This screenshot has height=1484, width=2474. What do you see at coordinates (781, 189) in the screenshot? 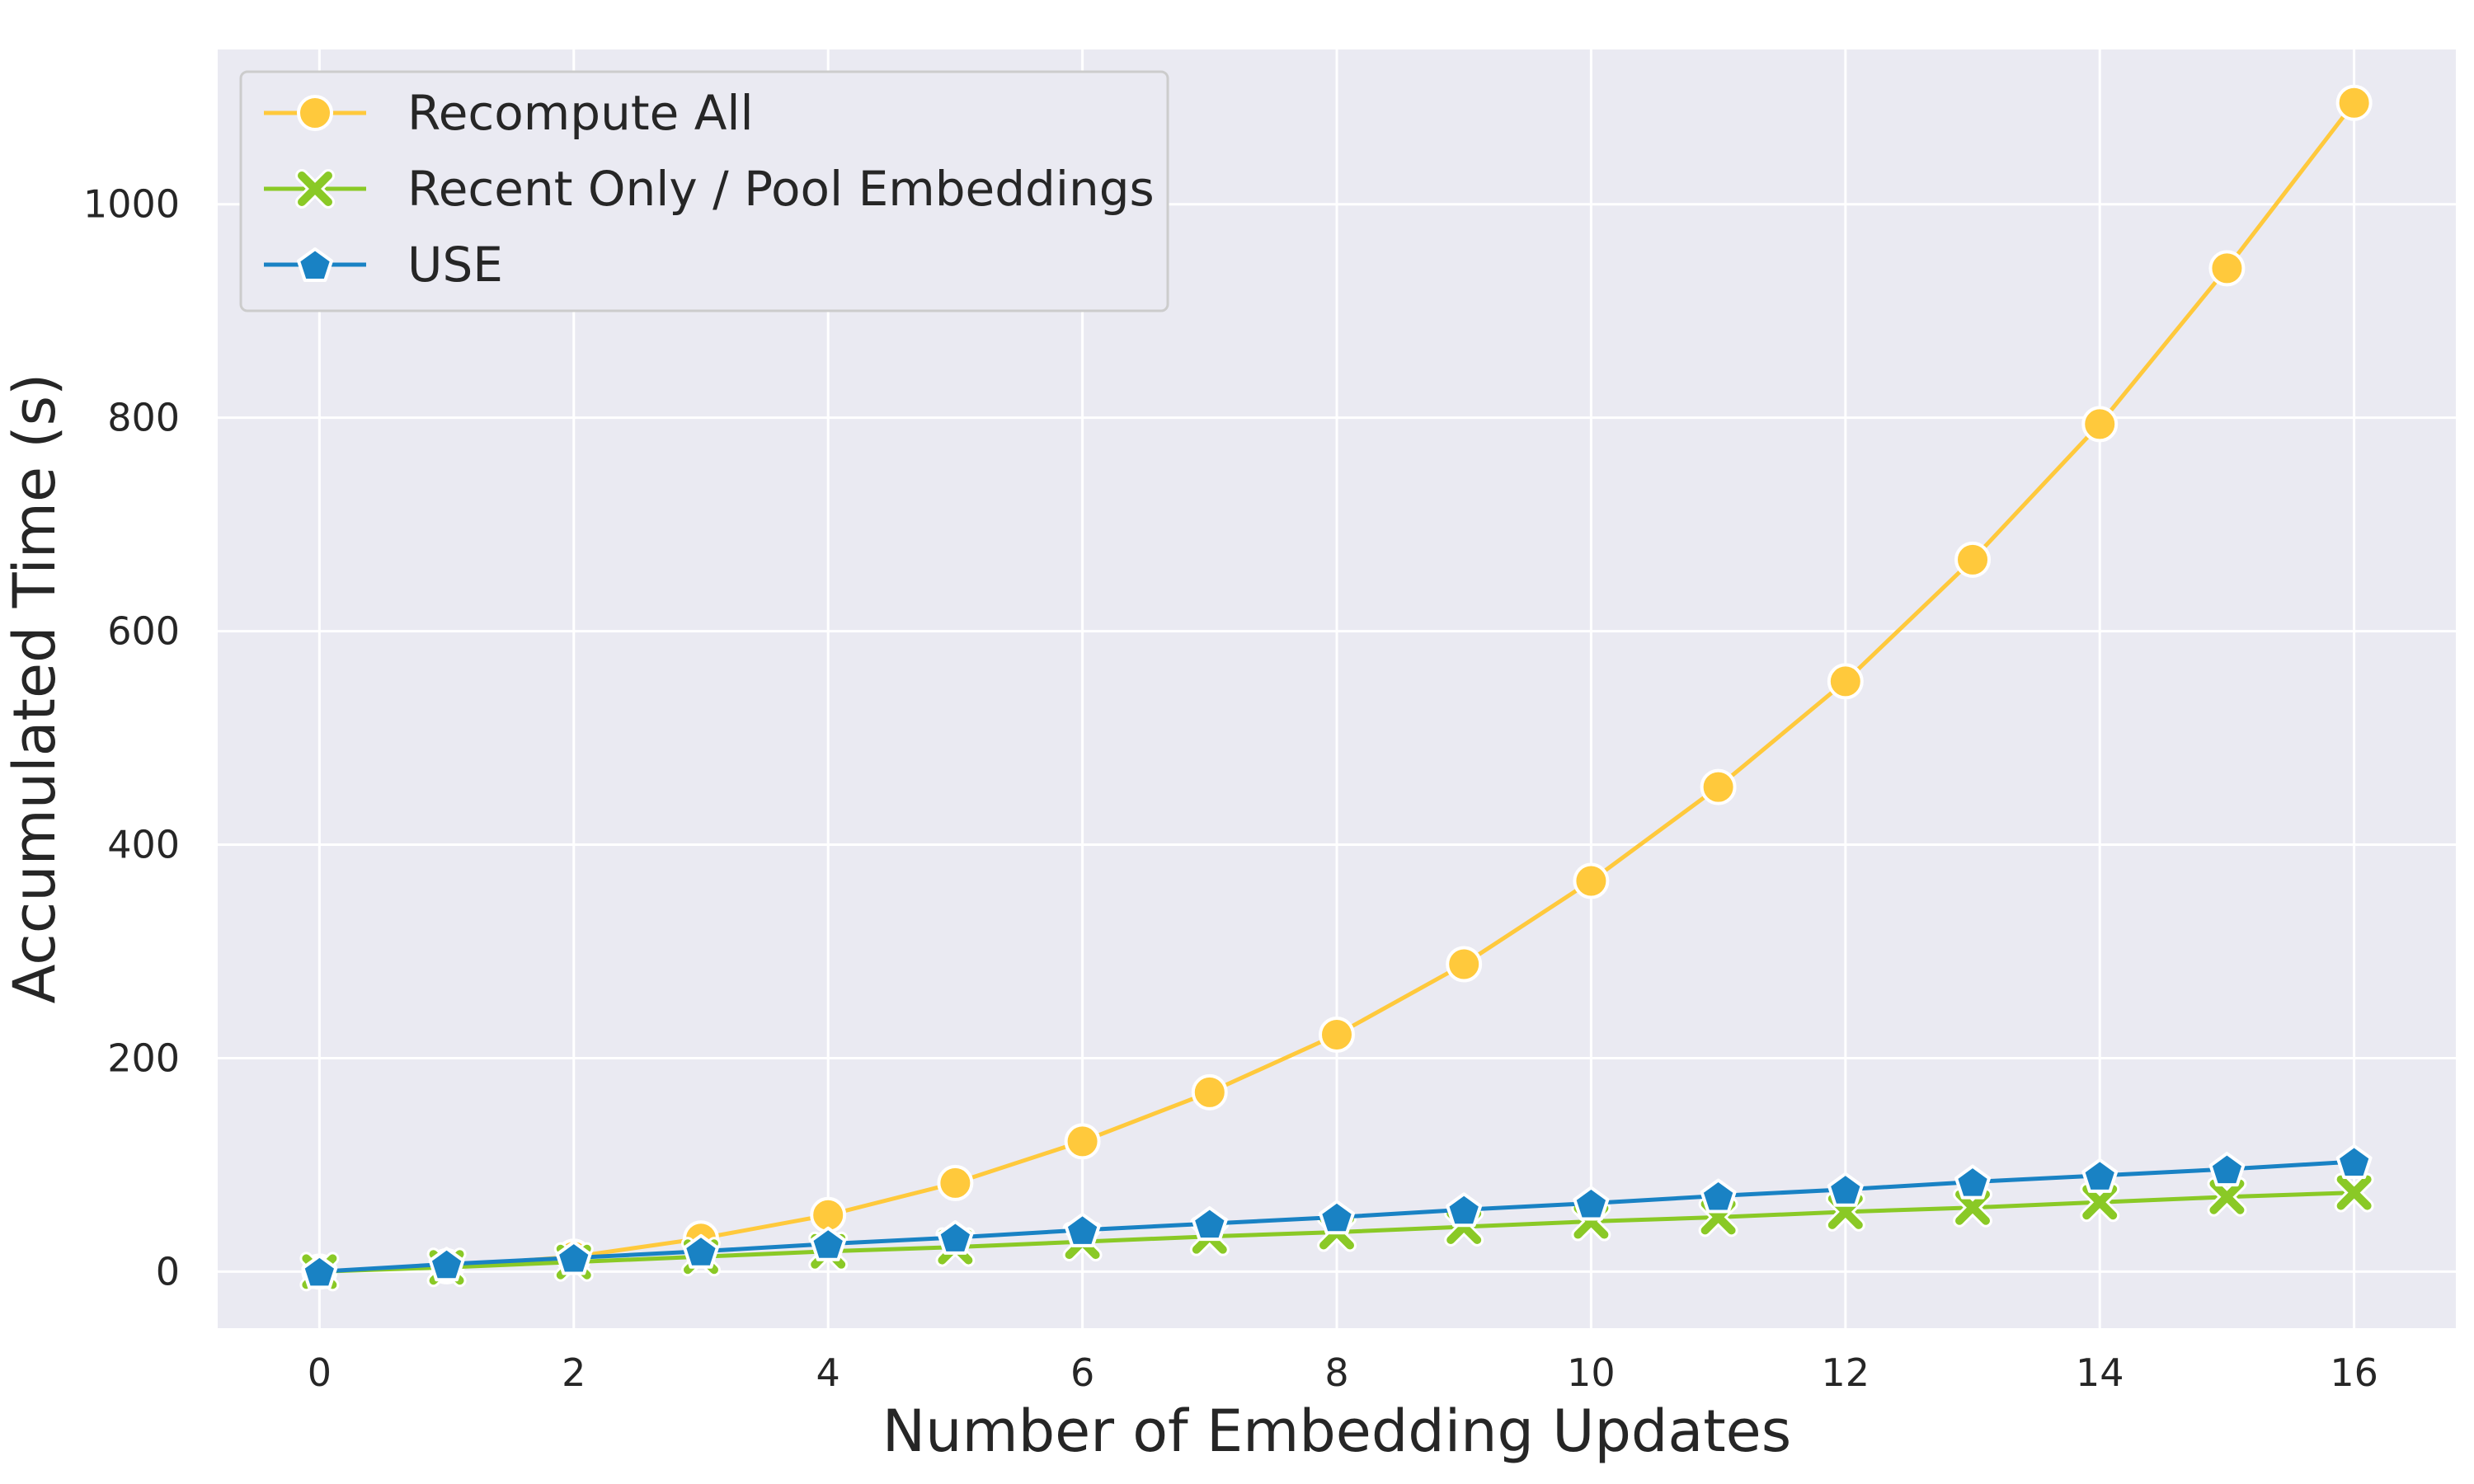
I see `legend-label: Recent Only / Pool Embeddings` at bounding box center [781, 189].